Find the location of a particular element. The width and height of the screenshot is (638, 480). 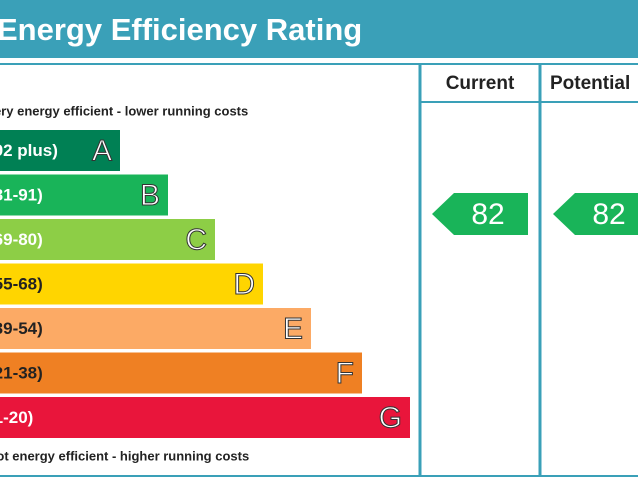

column-header: Potential is located at coordinates (590, 83).